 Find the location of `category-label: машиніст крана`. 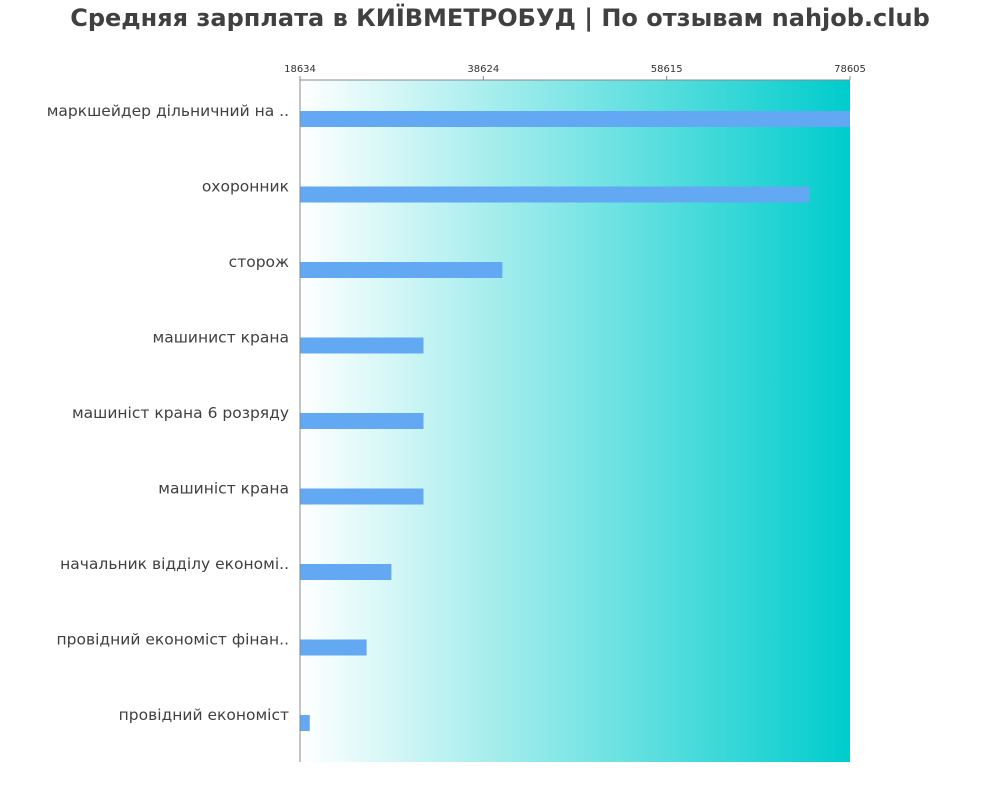

category-label: машиніст крана is located at coordinates (223, 489).